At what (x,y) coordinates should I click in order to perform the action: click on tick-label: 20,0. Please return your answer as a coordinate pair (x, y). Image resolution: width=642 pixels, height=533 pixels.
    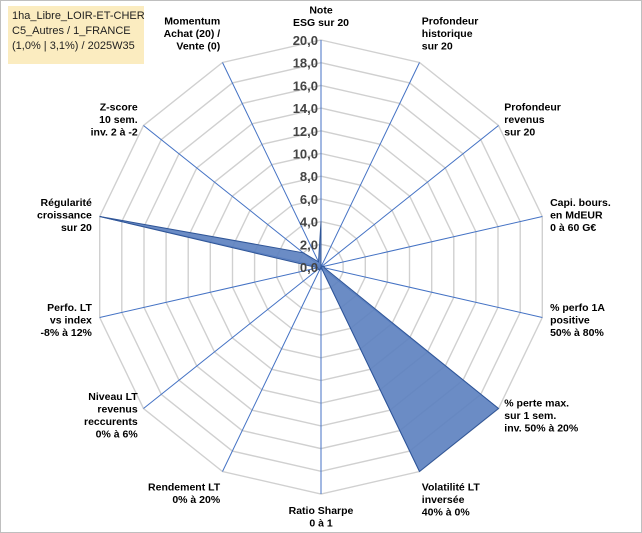
    Looking at the image, I should click on (305, 40).